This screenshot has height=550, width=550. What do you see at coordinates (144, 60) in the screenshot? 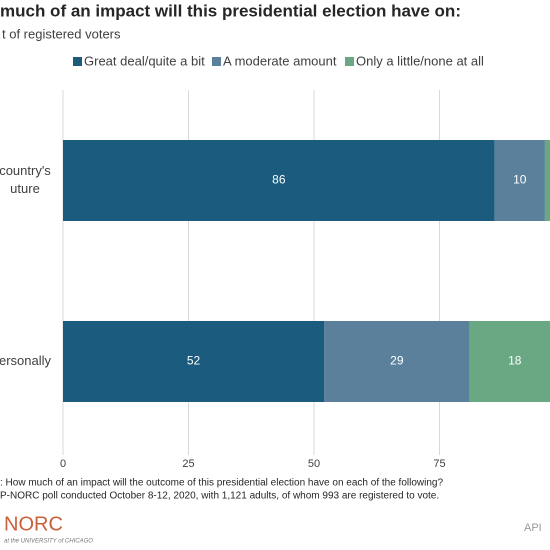
I see `legend-label: Great deal/quite a bit` at bounding box center [144, 60].